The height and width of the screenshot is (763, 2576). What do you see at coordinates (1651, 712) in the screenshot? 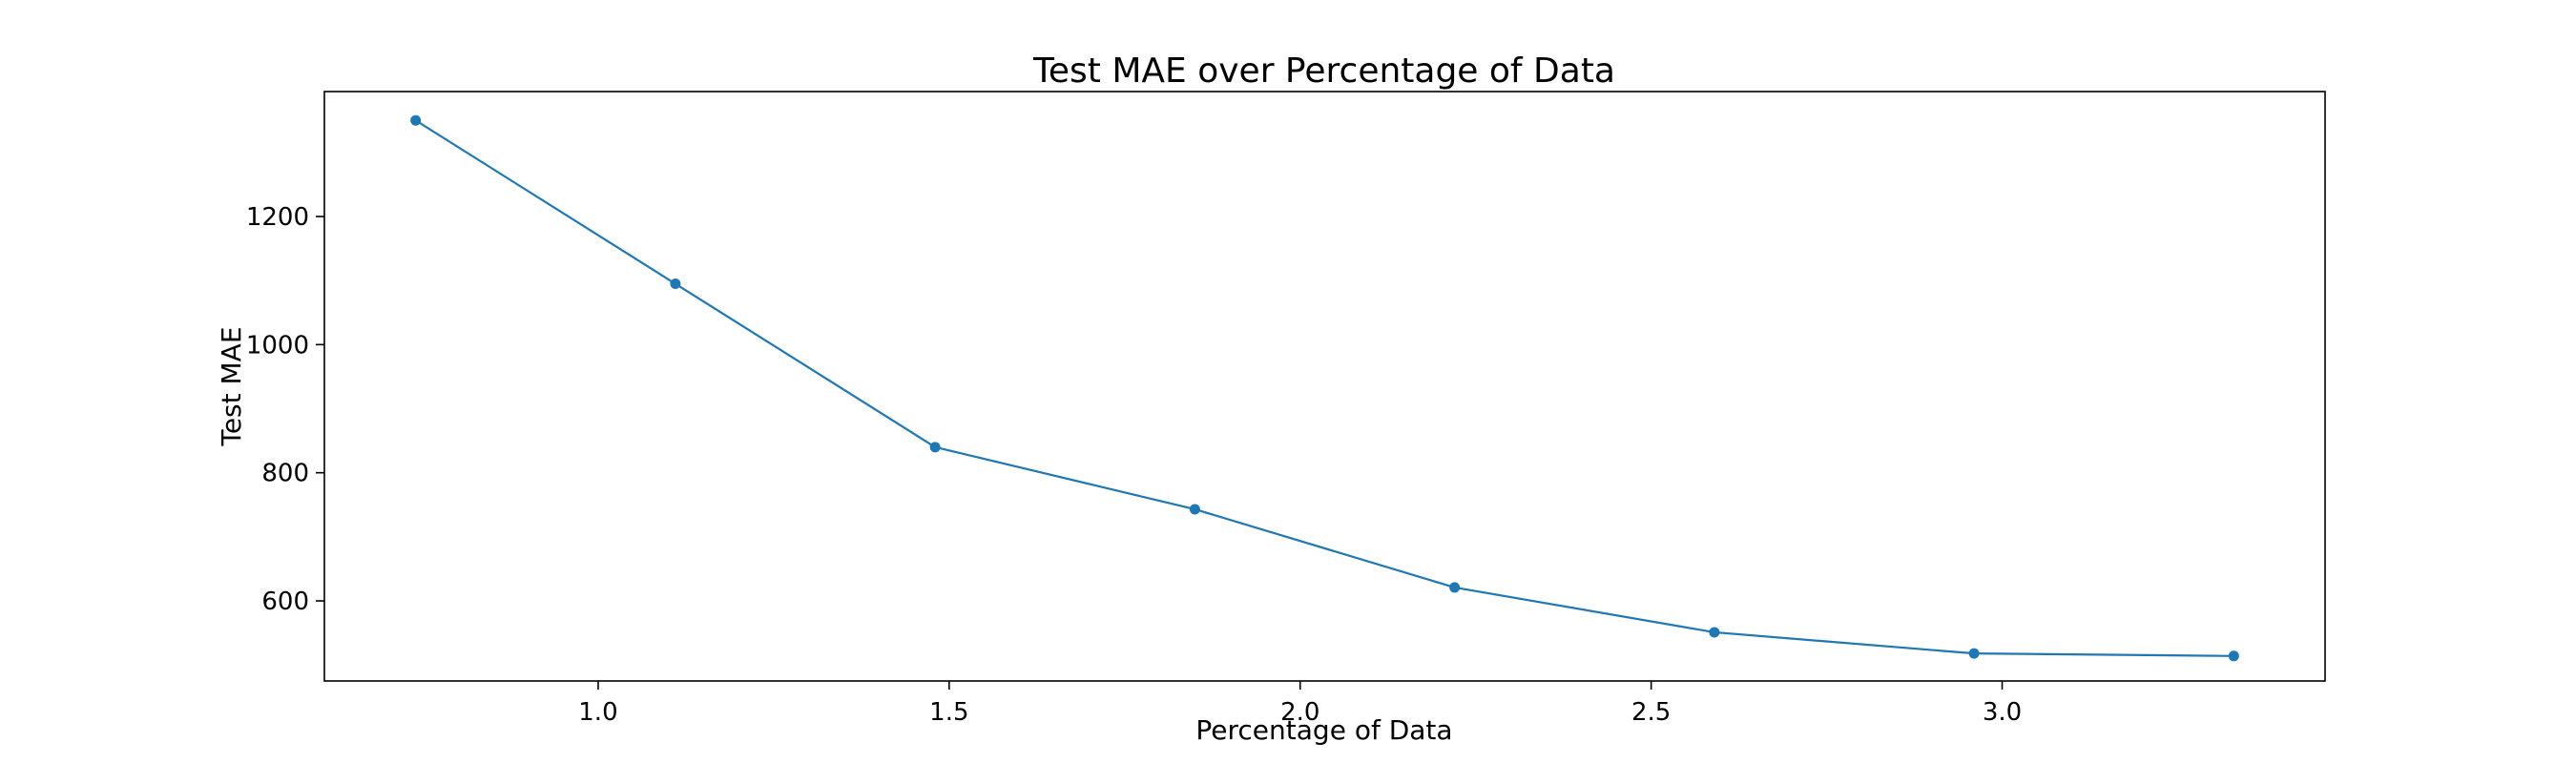
I see `x-tick-label: 2.5` at bounding box center [1651, 712].